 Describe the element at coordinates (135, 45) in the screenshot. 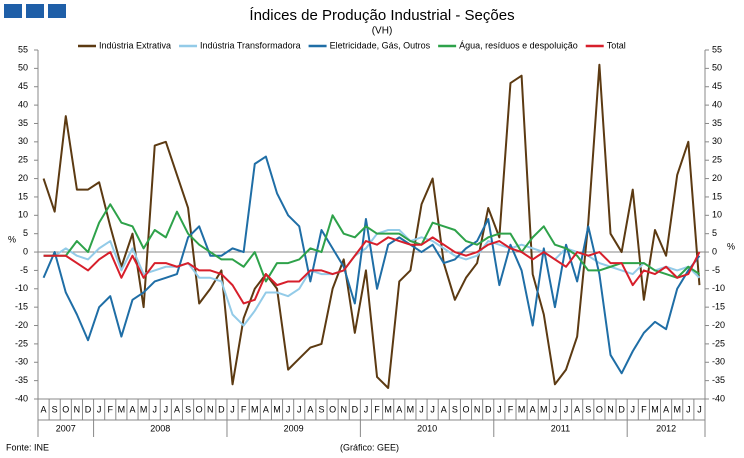

I see `legend-label: Indústria Extrativa` at that location.